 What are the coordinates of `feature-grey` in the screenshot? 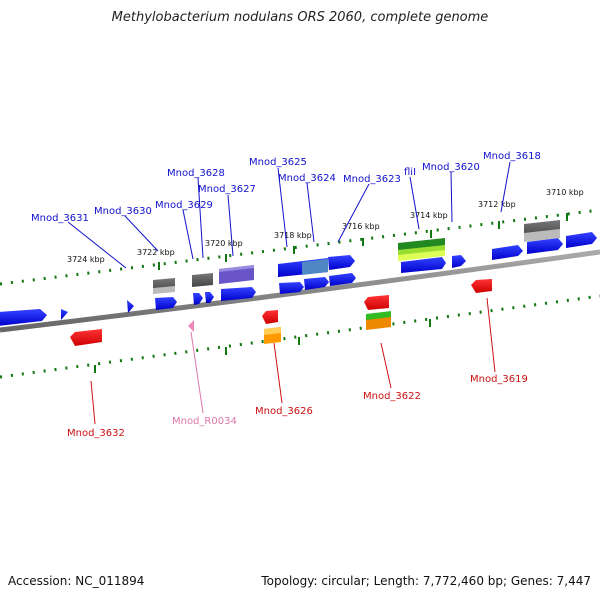 It's located at (202, 280).